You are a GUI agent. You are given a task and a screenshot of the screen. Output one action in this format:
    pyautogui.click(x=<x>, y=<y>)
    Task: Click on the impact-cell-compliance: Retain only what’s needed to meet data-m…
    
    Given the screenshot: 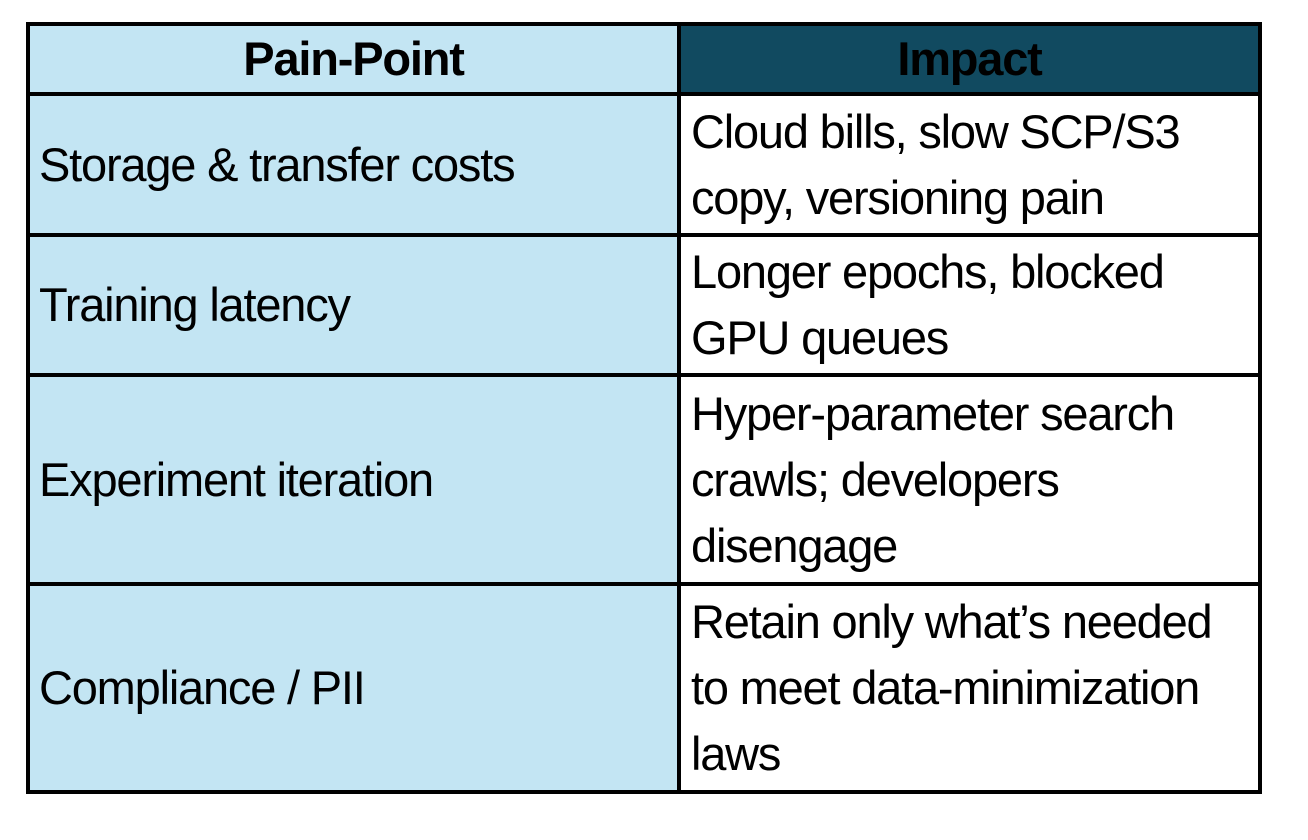 What is the action you would take?
    pyautogui.click(x=969, y=688)
    